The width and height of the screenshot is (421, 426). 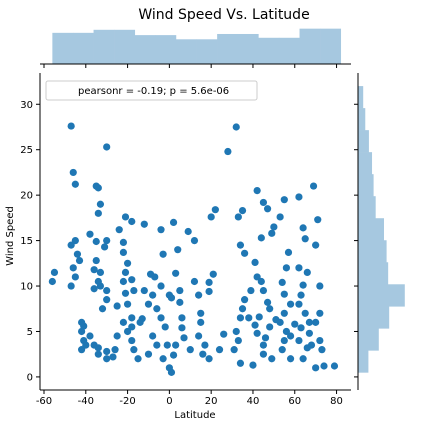 What do you see at coordinates (30, 377) in the screenshot?
I see `y-tick-label: 0` at bounding box center [30, 377].